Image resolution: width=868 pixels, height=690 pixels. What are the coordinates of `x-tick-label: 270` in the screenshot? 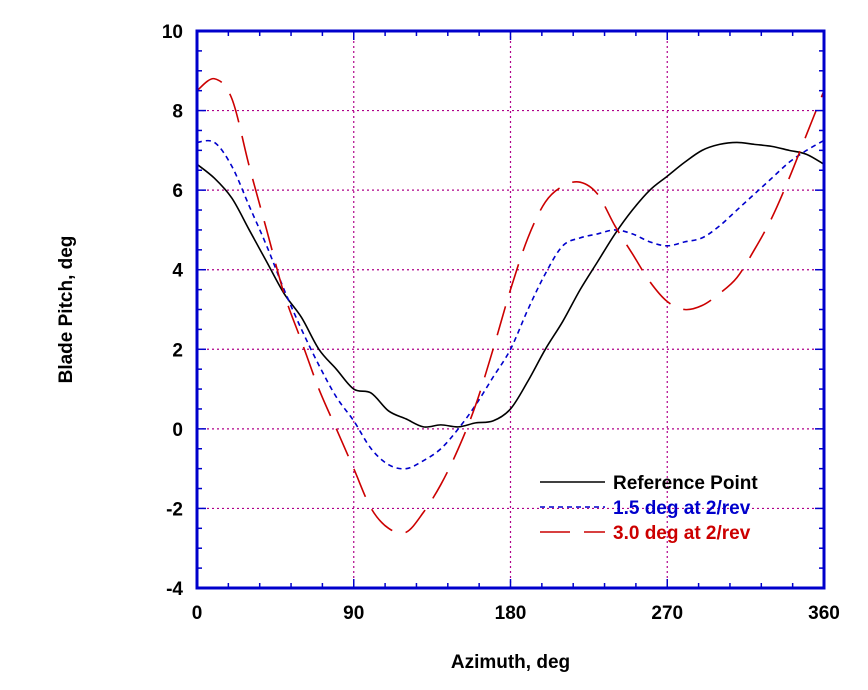 It's located at (667, 613).